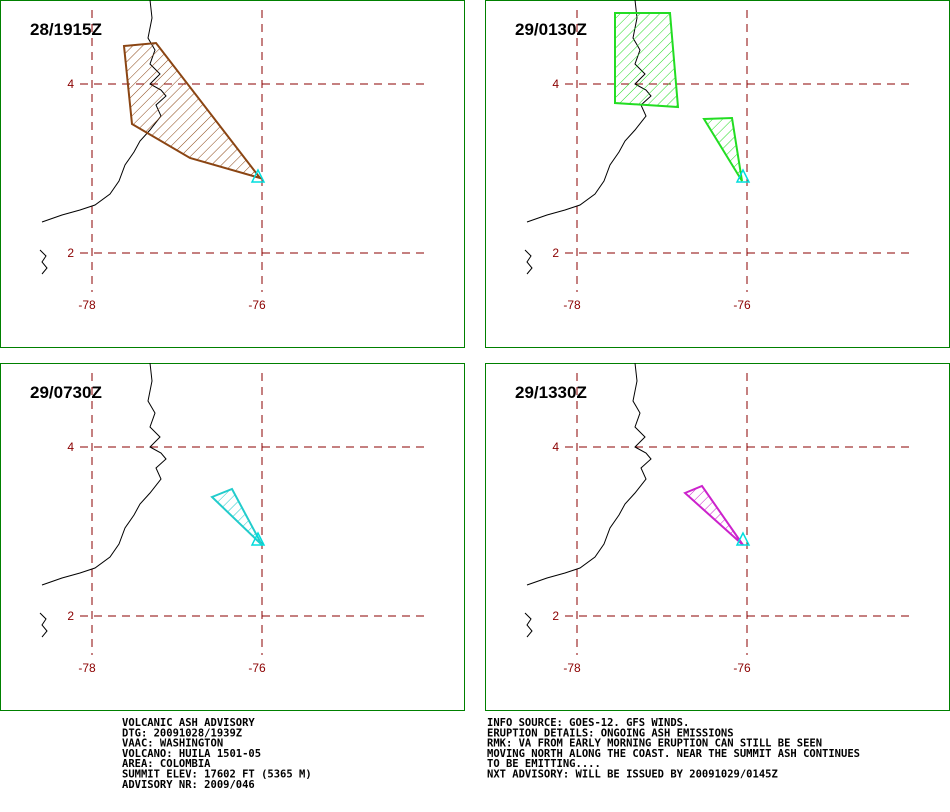 Image resolution: width=950 pixels, height=812 pixels. I want to click on advisory-line: ERUPTION DETAILS: ONGOING ASH EMISSIONS, so click(610, 733).